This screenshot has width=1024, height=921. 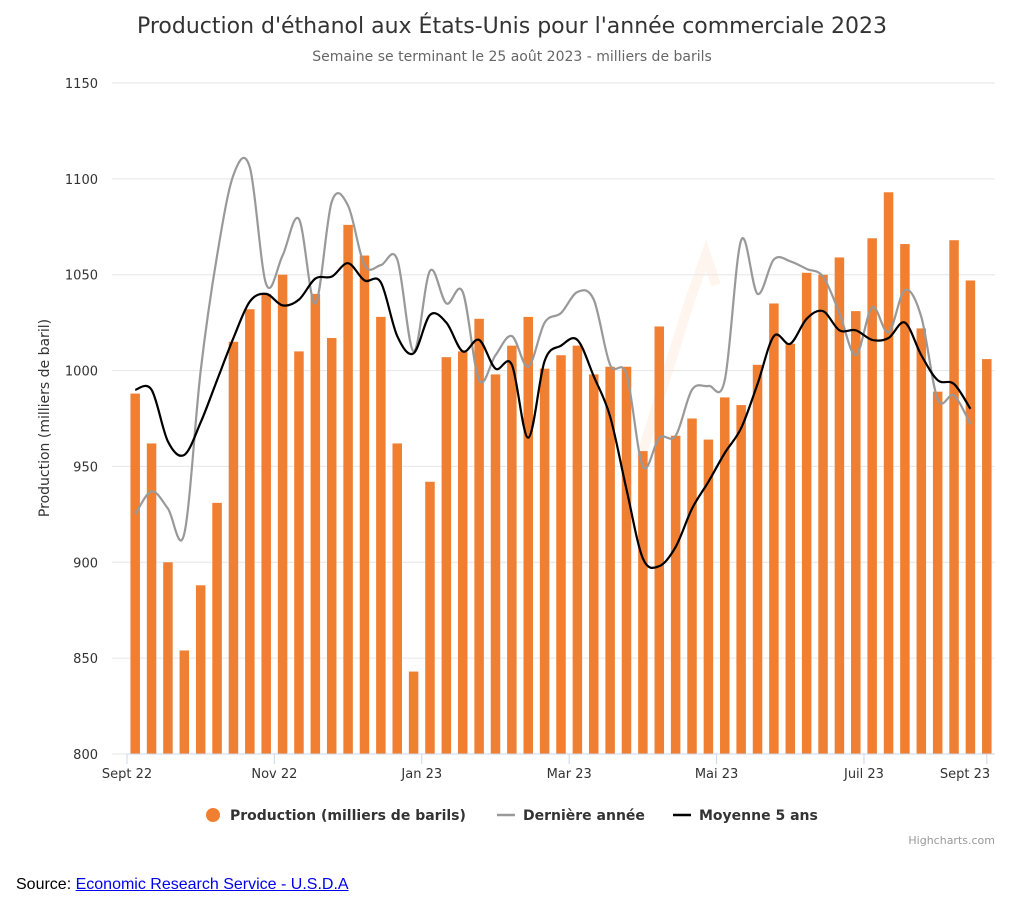 I want to click on x-tick-label: Sept 23, so click(x=965, y=774).